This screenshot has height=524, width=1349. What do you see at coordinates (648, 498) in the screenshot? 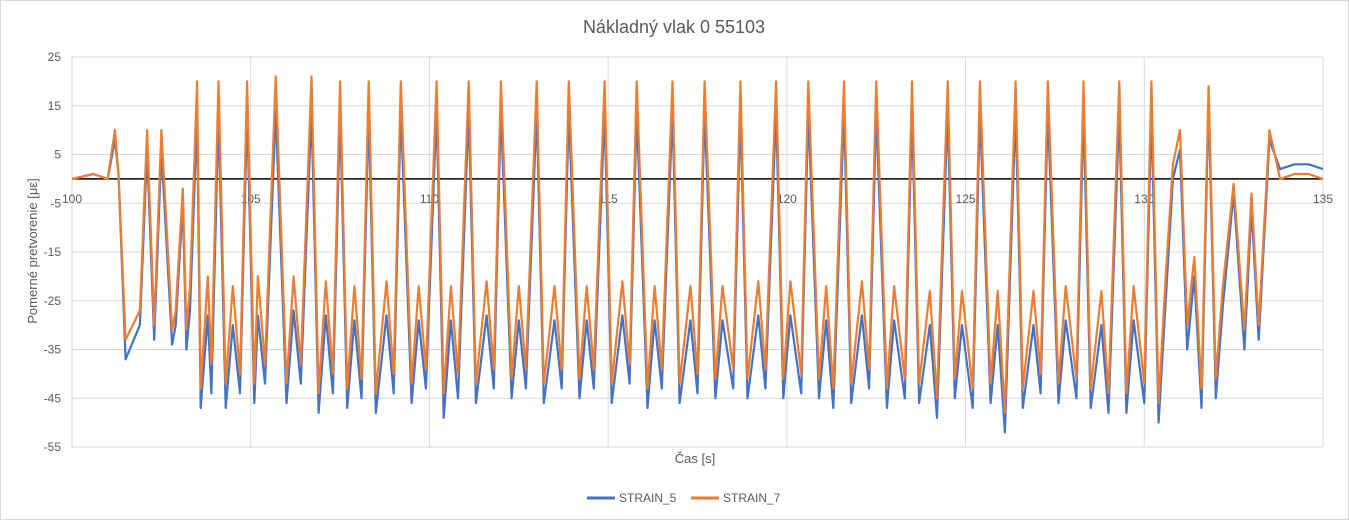
I see `legend-label: STRAIN_5` at bounding box center [648, 498].